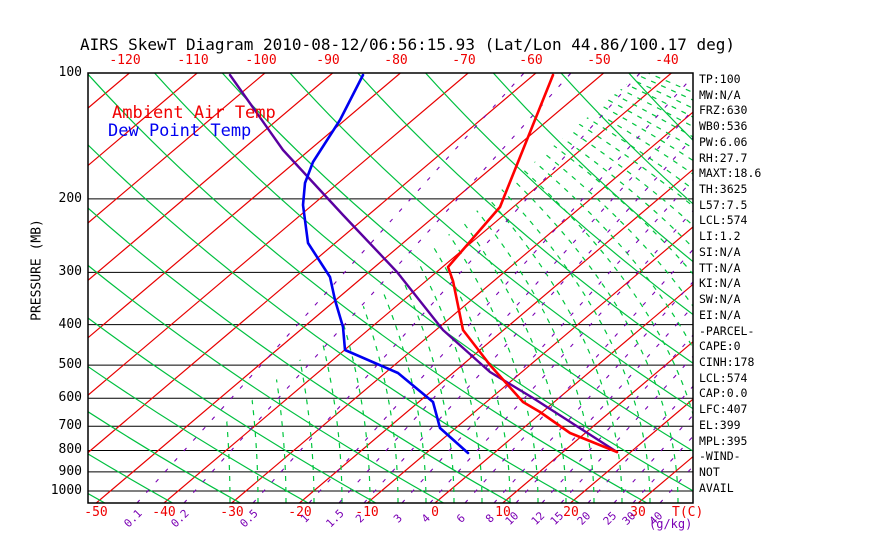 This screenshot has width=870, height=560. Describe the element at coordinates (232, 512) in the screenshot. I see `bottom-temp-tick-label: -30` at that location.